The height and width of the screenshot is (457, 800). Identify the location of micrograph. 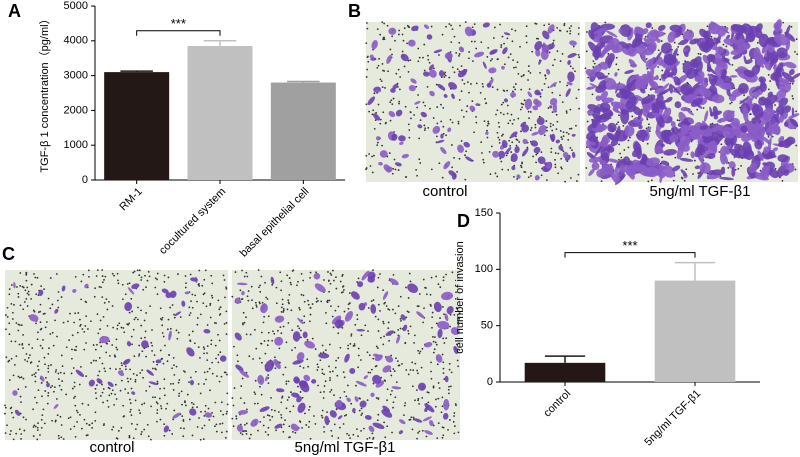
(116, 355).